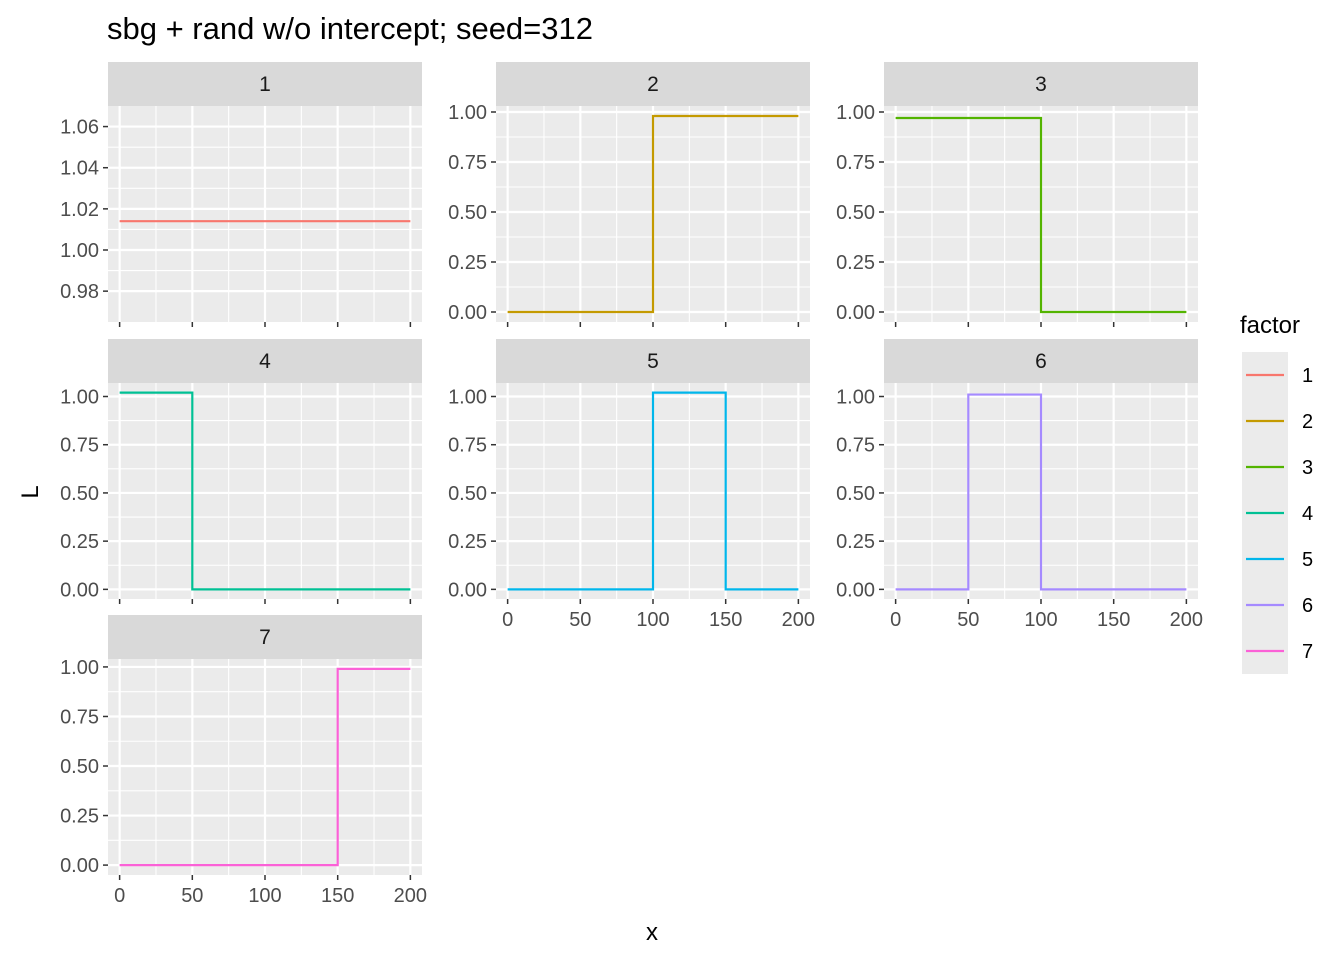  What do you see at coordinates (79, 292) in the screenshot?
I see `y-tick-label: 0.98` at bounding box center [79, 292].